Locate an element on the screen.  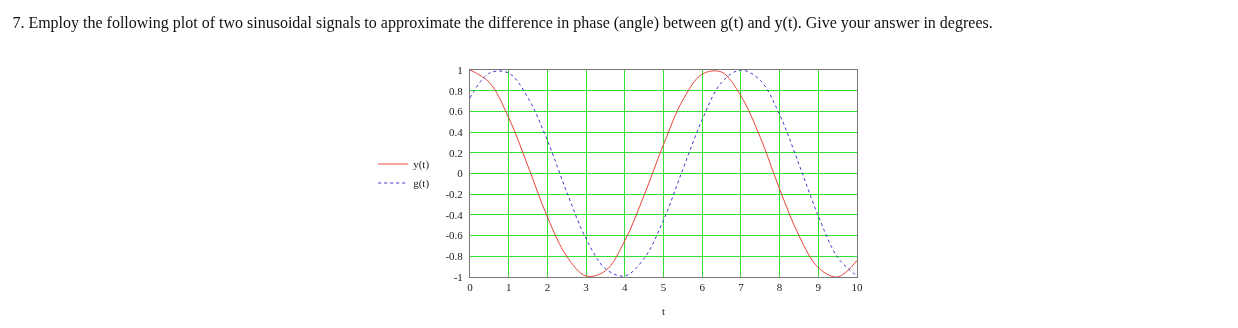
y-tick-label: 0.8 is located at coordinates (456, 90).